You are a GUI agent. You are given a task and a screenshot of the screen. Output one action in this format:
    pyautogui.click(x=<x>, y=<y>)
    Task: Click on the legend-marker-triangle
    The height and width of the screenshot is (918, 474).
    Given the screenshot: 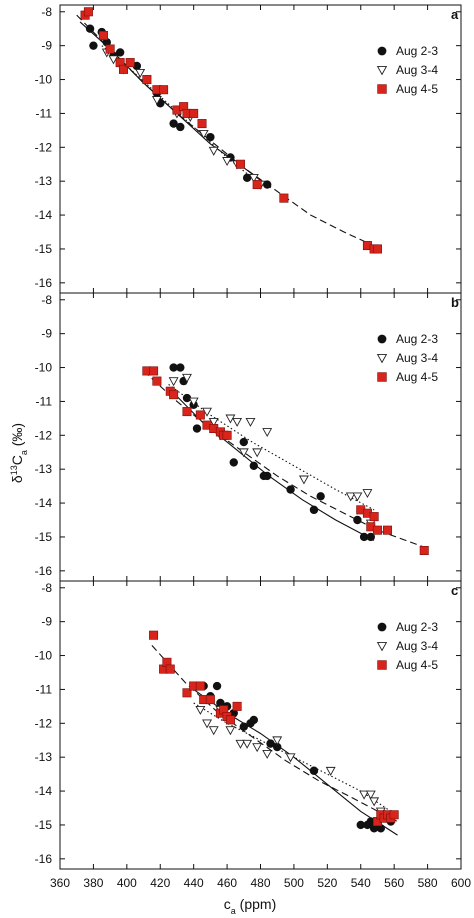 What is the action you would take?
    pyautogui.click(x=382, y=359)
    